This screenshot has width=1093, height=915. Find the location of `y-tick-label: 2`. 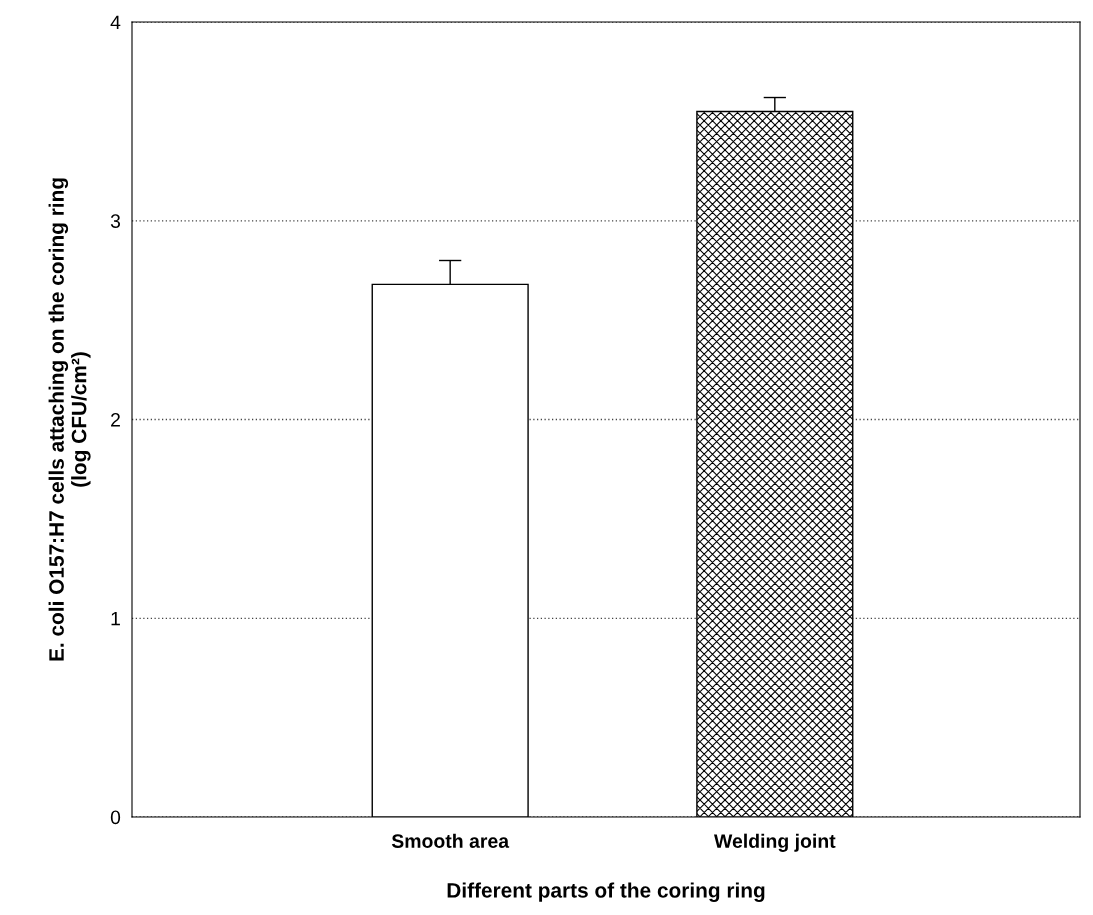

y-tick-label: 2 is located at coordinates (115, 419).